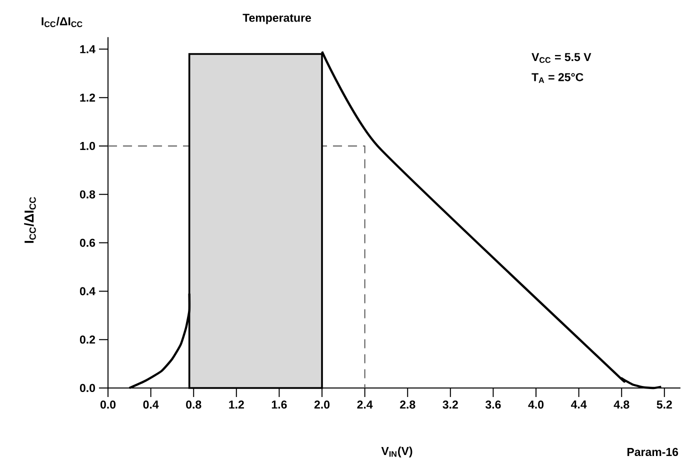  I want to click on x-tick-label: 1.2, so click(236, 404).